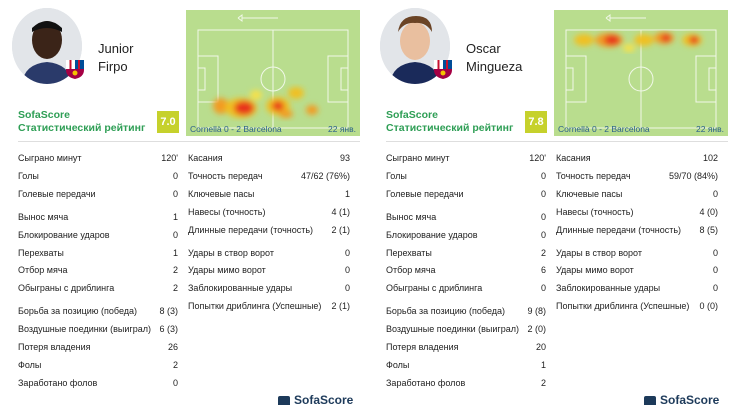  What do you see at coordinates (168, 311) in the screenshot?
I see `stat-value: 8 (3)` at bounding box center [168, 311].